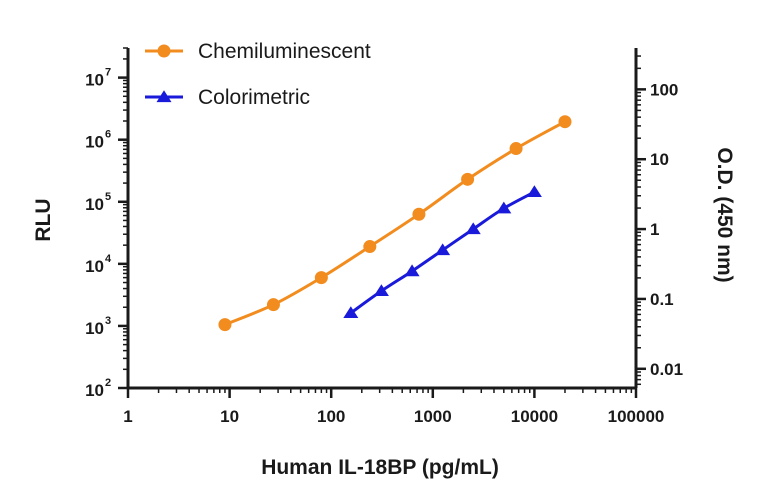 This screenshot has height=504, width=768. I want to click on legend-colorimetric-label: Colorimetric, so click(254, 97).